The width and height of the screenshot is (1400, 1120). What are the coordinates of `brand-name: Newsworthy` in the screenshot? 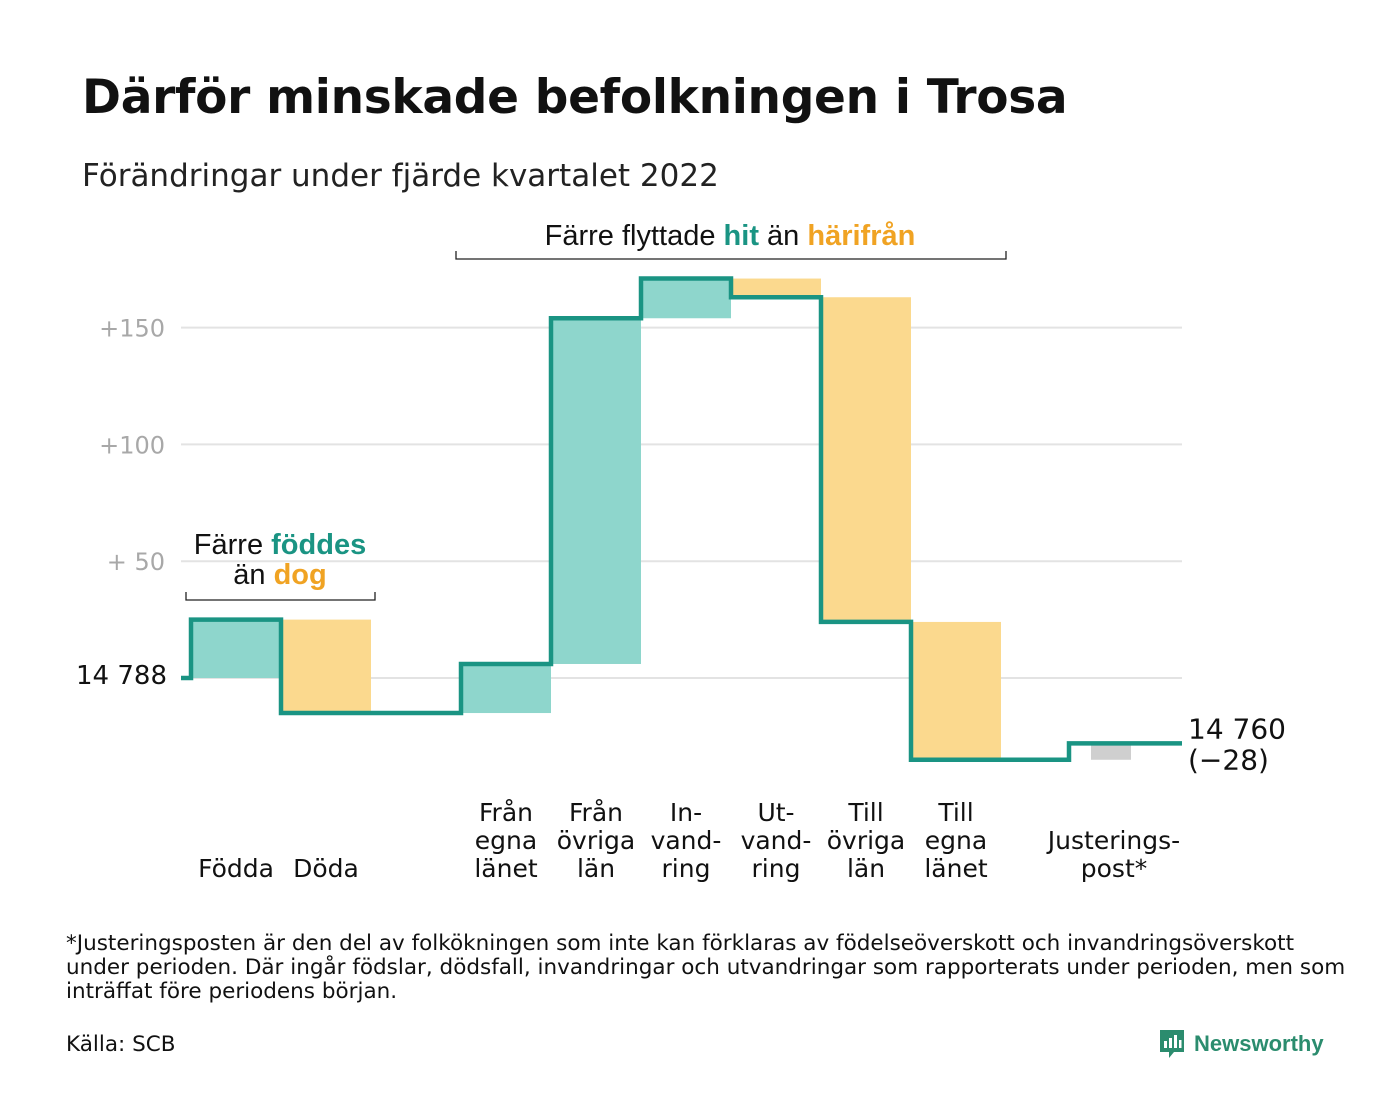 It's located at (1259, 1043).